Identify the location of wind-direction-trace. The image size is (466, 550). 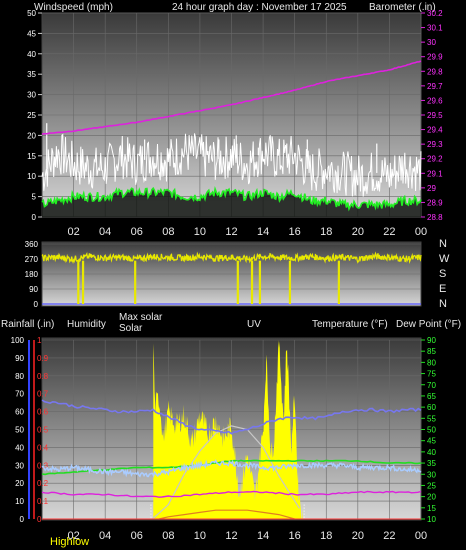
(231, 257).